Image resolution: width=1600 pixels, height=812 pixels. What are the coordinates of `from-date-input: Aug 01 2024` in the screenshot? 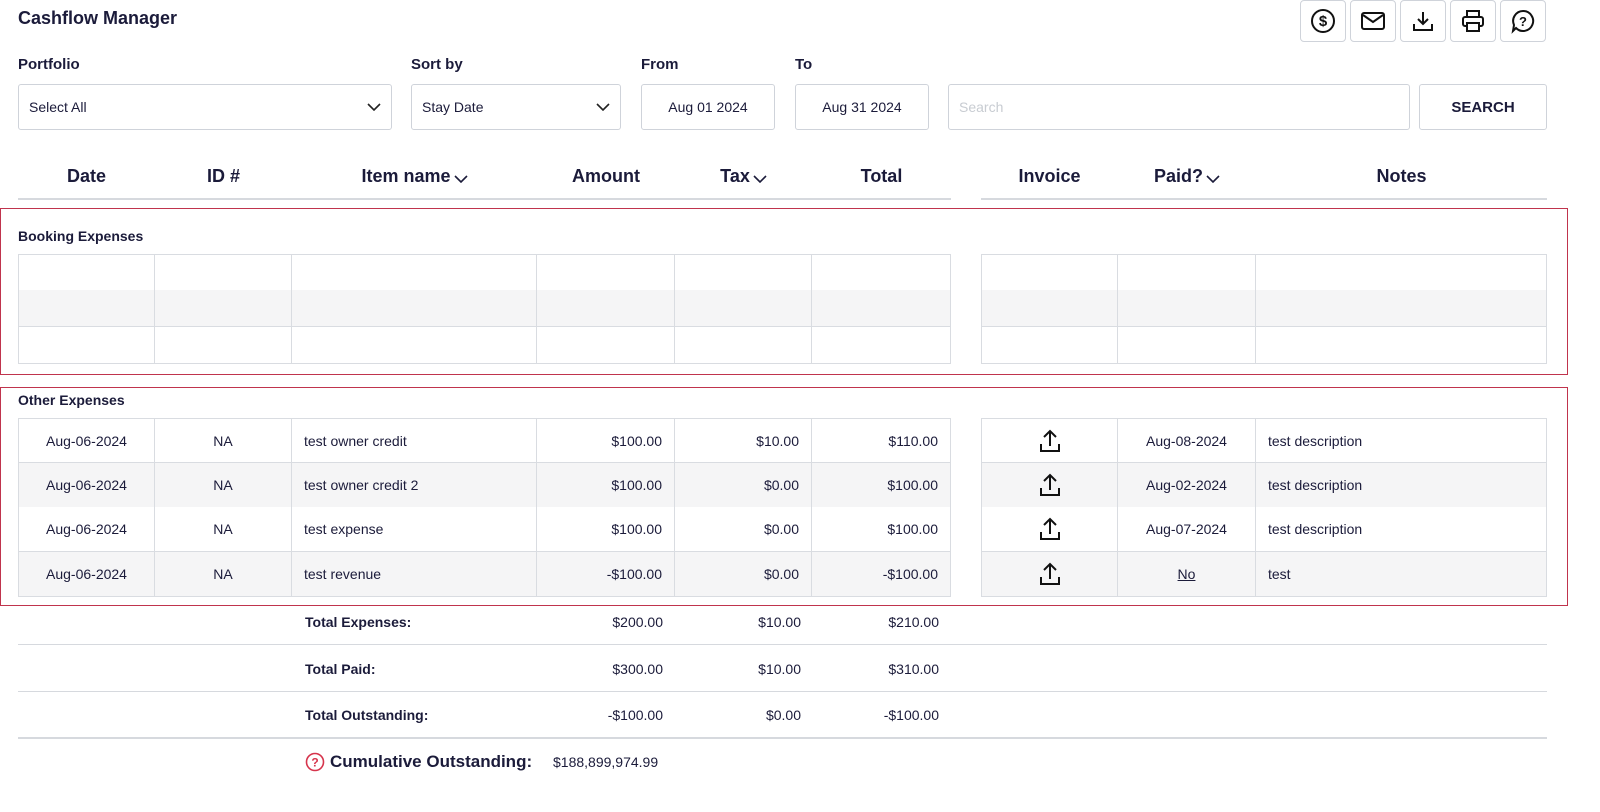 It's located at (708, 107).